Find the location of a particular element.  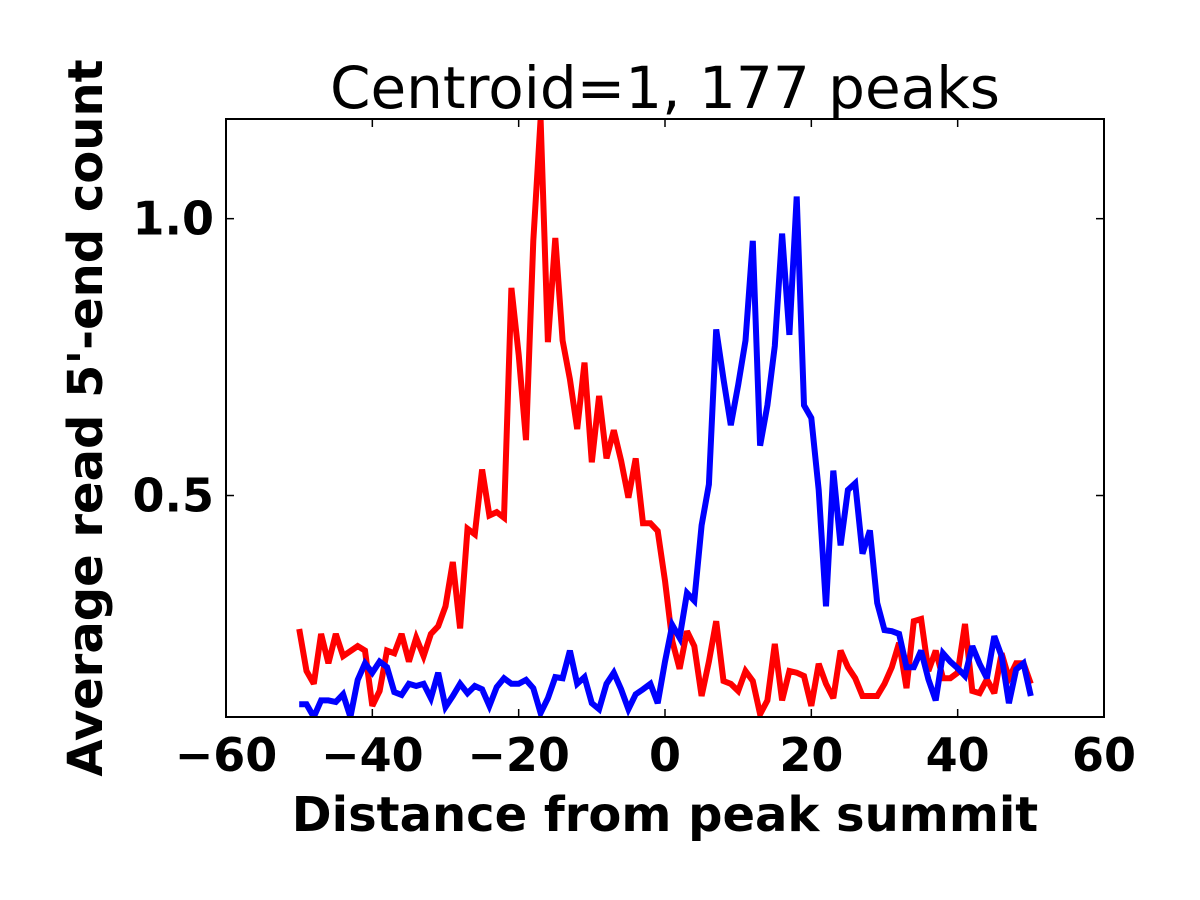

y-axis-label: Average read 5'-end count is located at coordinates (86, 417).